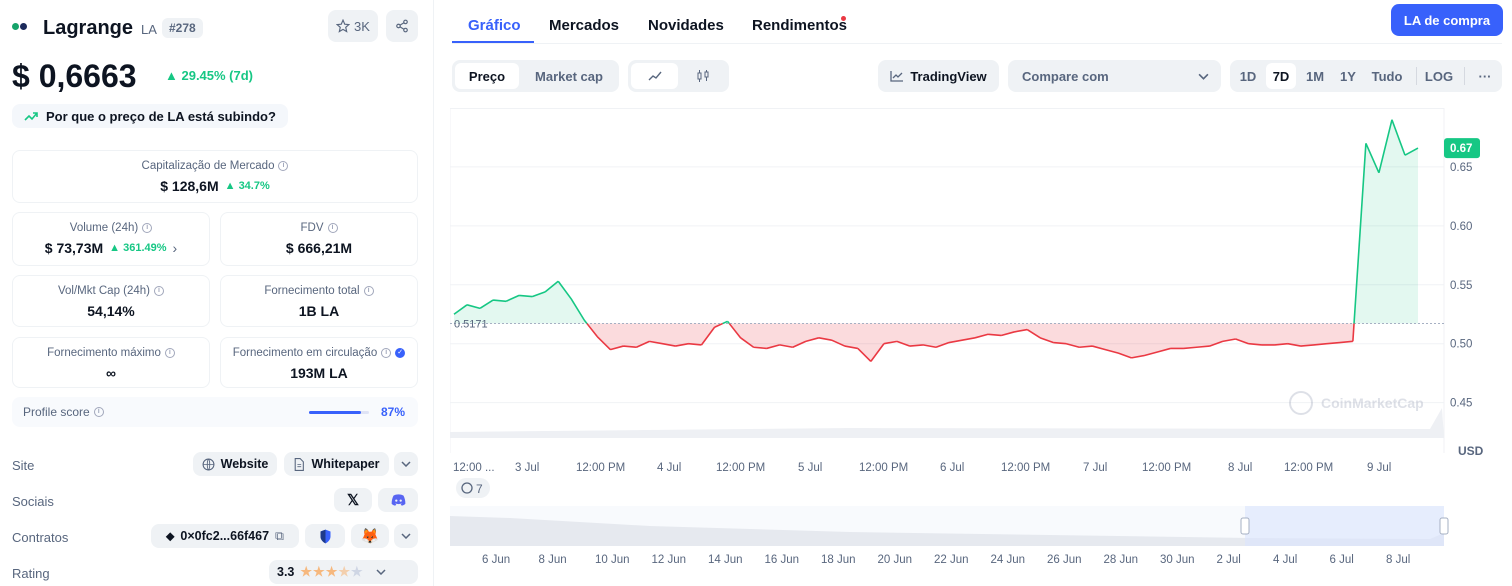  What do you see at coordinates (977, 22) in the screenshot?
I see `coin-tabs: Gráfico Mercados Novidades Rendimentos` at bounding box center [977, 22].